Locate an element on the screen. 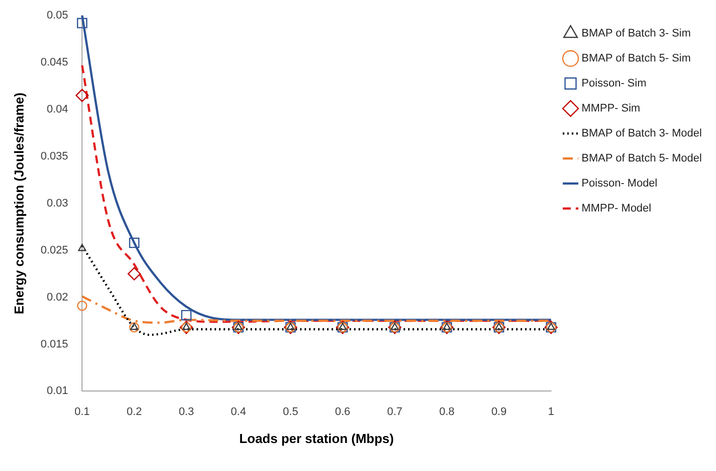  y-tick-label: 0.025 is located at coordinates (54, 250).